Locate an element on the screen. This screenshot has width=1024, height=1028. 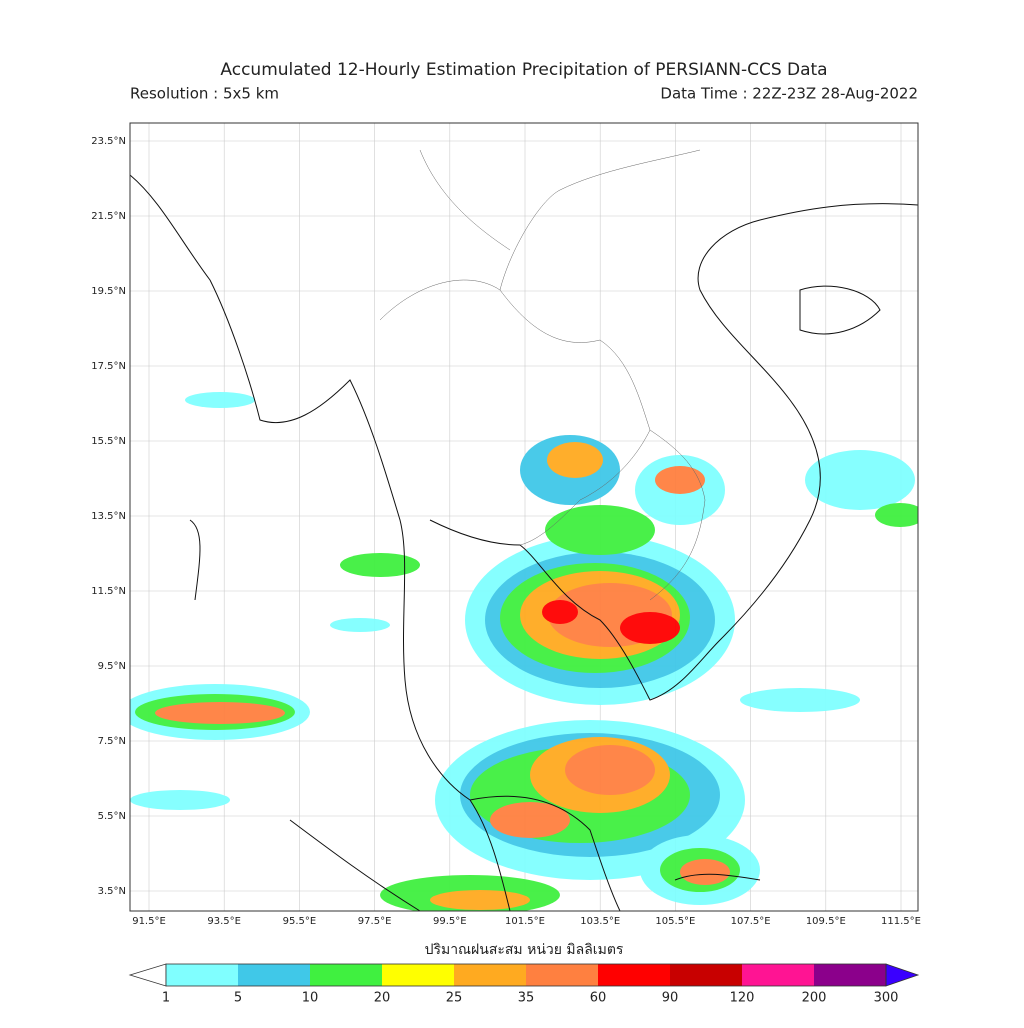
lat-label: 13.5°N is located at coordinates (108, 516).